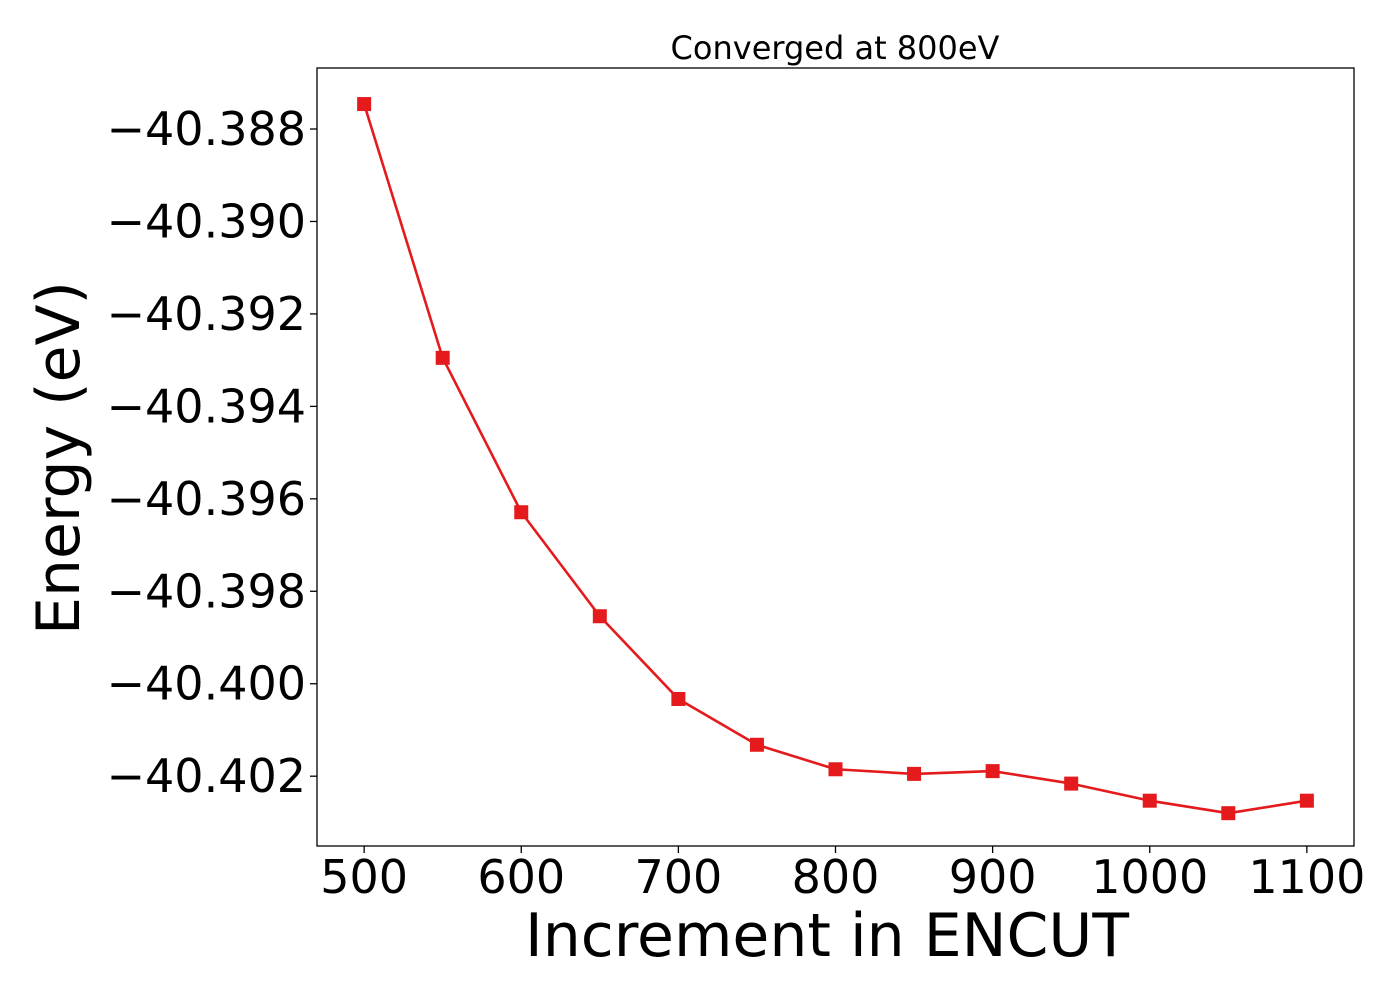 This screenshot has height=1000, width=1400. What do you see at coordinates (364, 877) in the screenshot?
I see `x-tick-label: 500` at bounding box center [364, 877].